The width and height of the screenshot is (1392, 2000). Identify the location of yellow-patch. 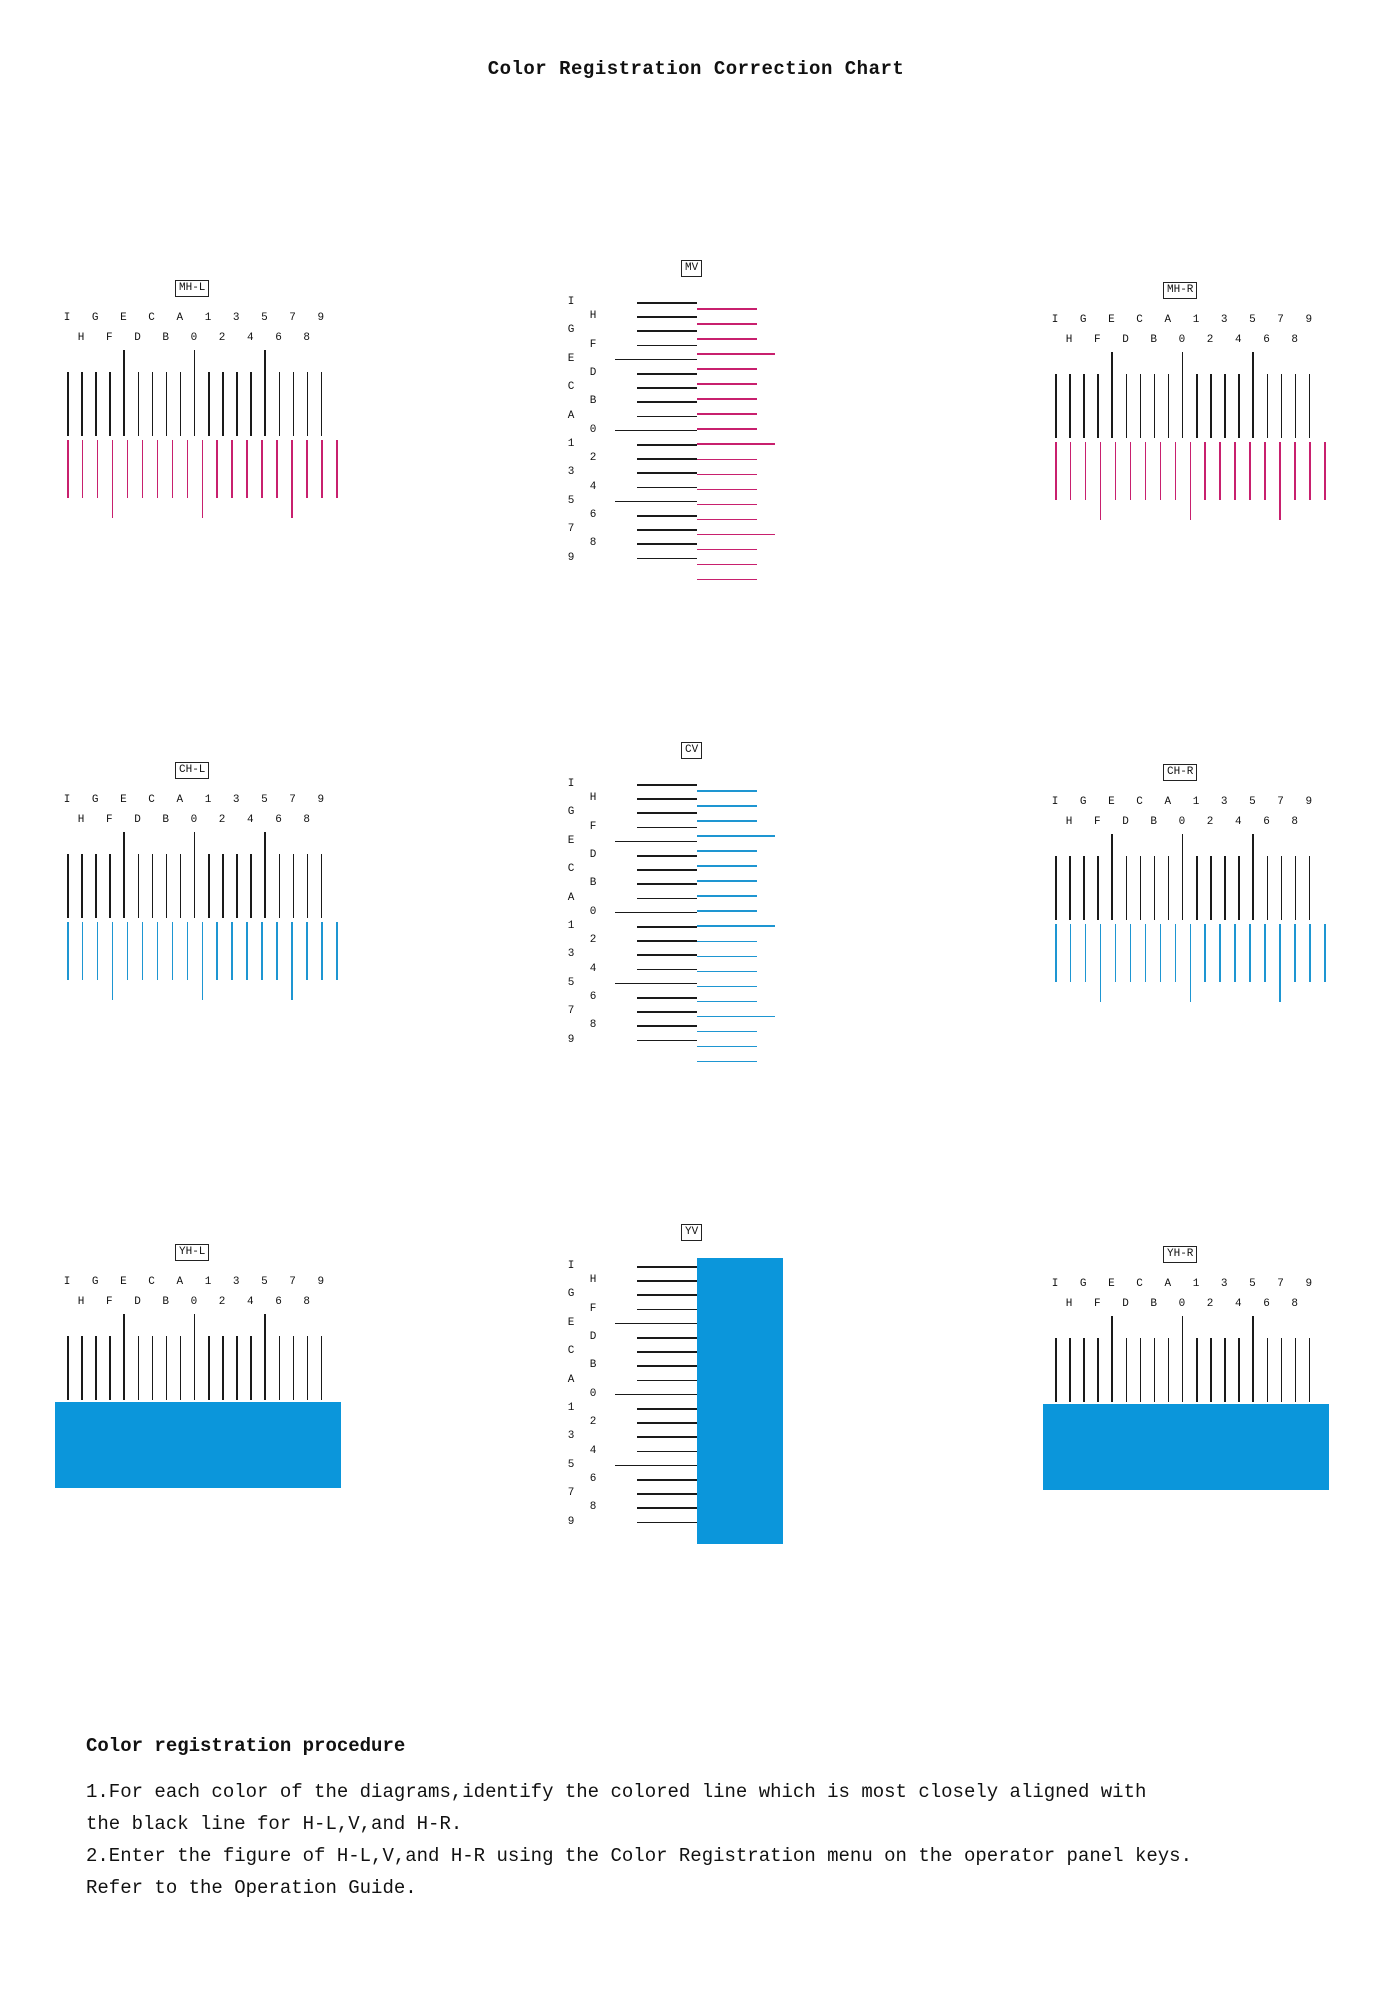
(198, 1445).